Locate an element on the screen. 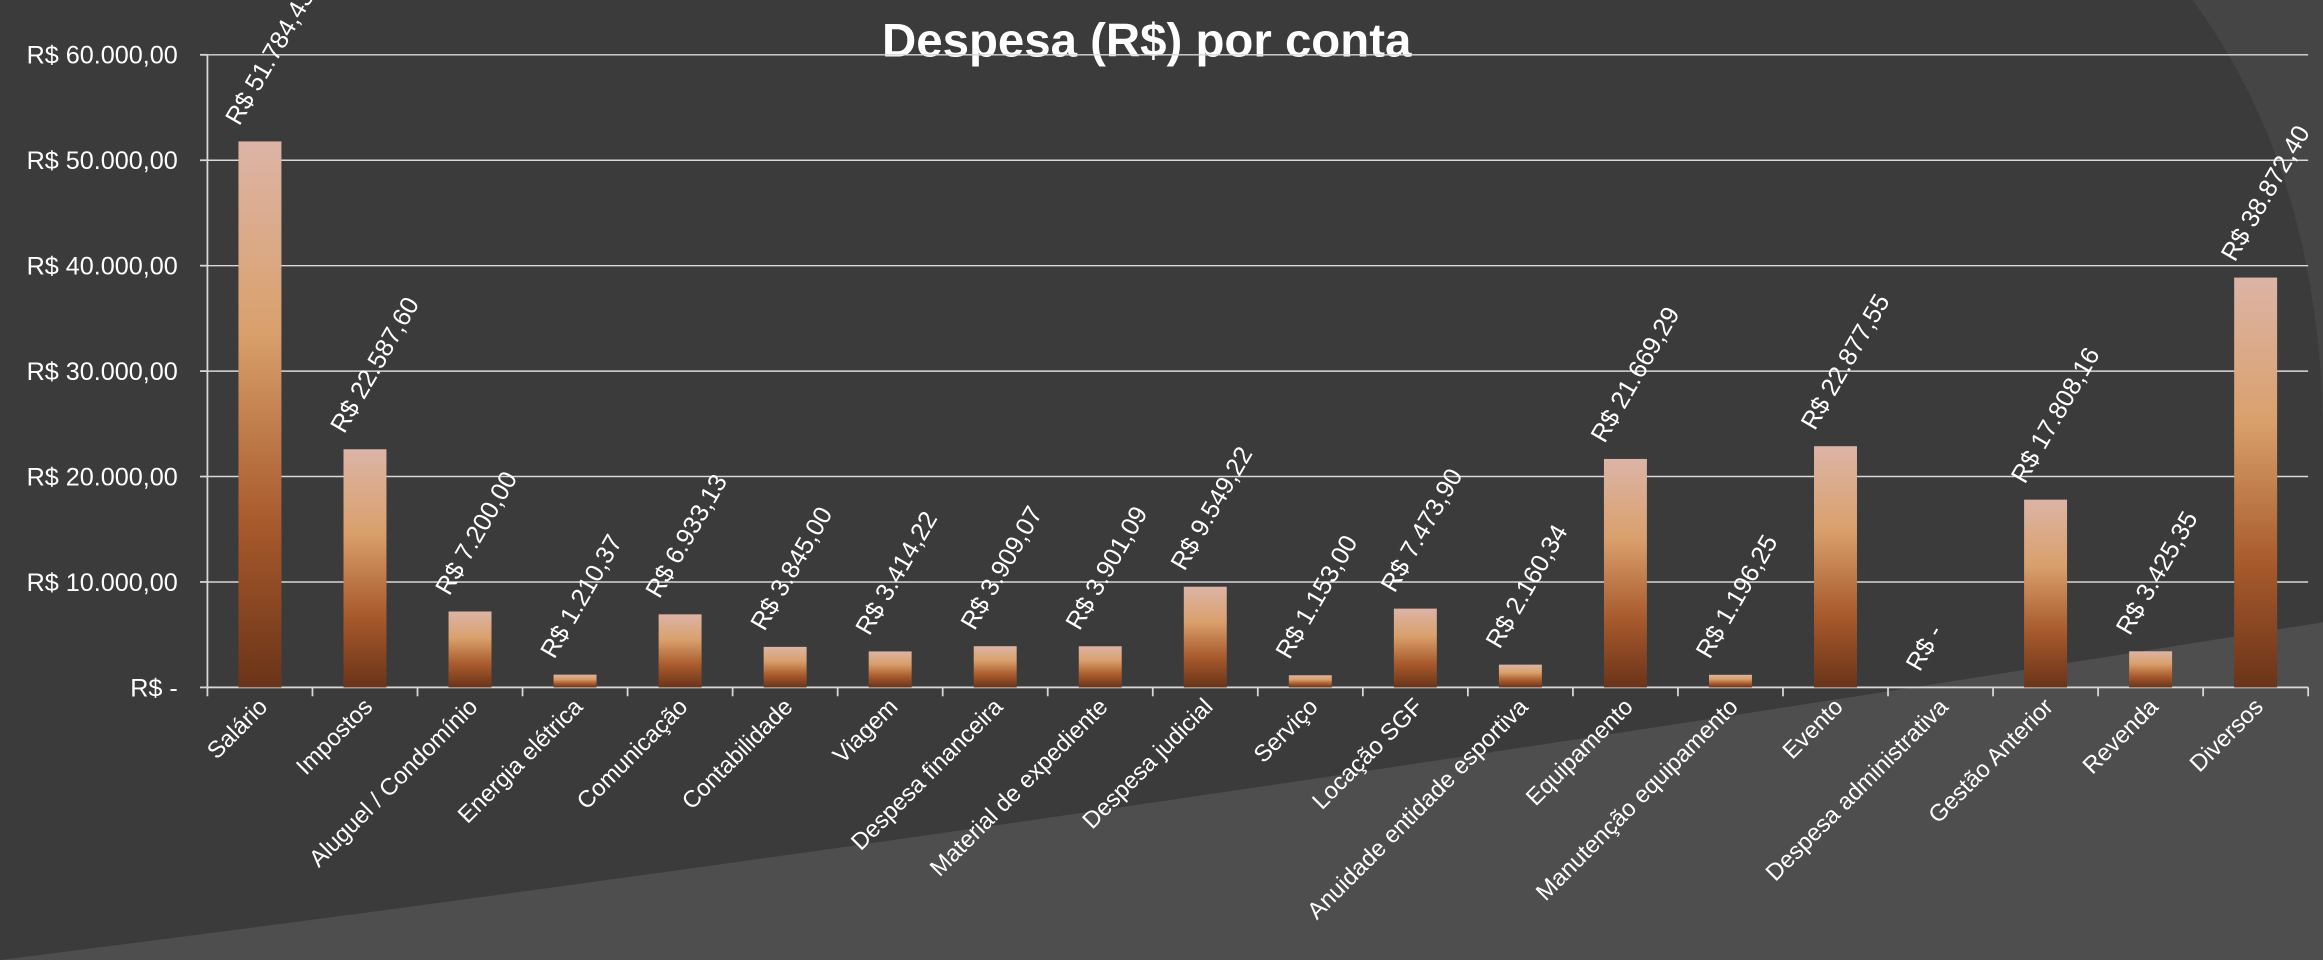 The image size is (2323, 960). y-tick-label: R$ 20.000,00 is located at coordinates (102, 477).